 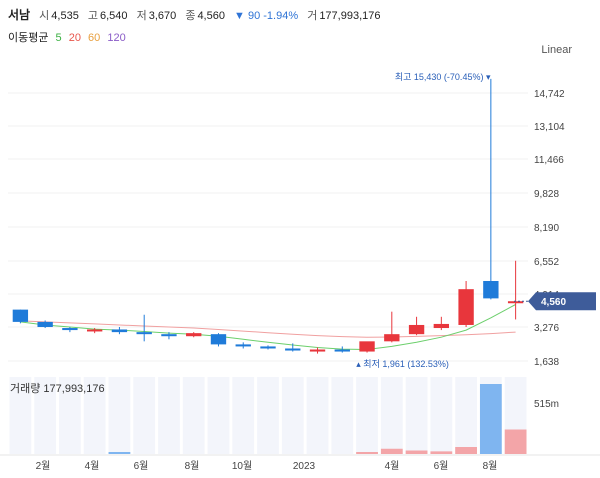 I want to click on y-tick-label: 11,466, so click(x=549, y=160).